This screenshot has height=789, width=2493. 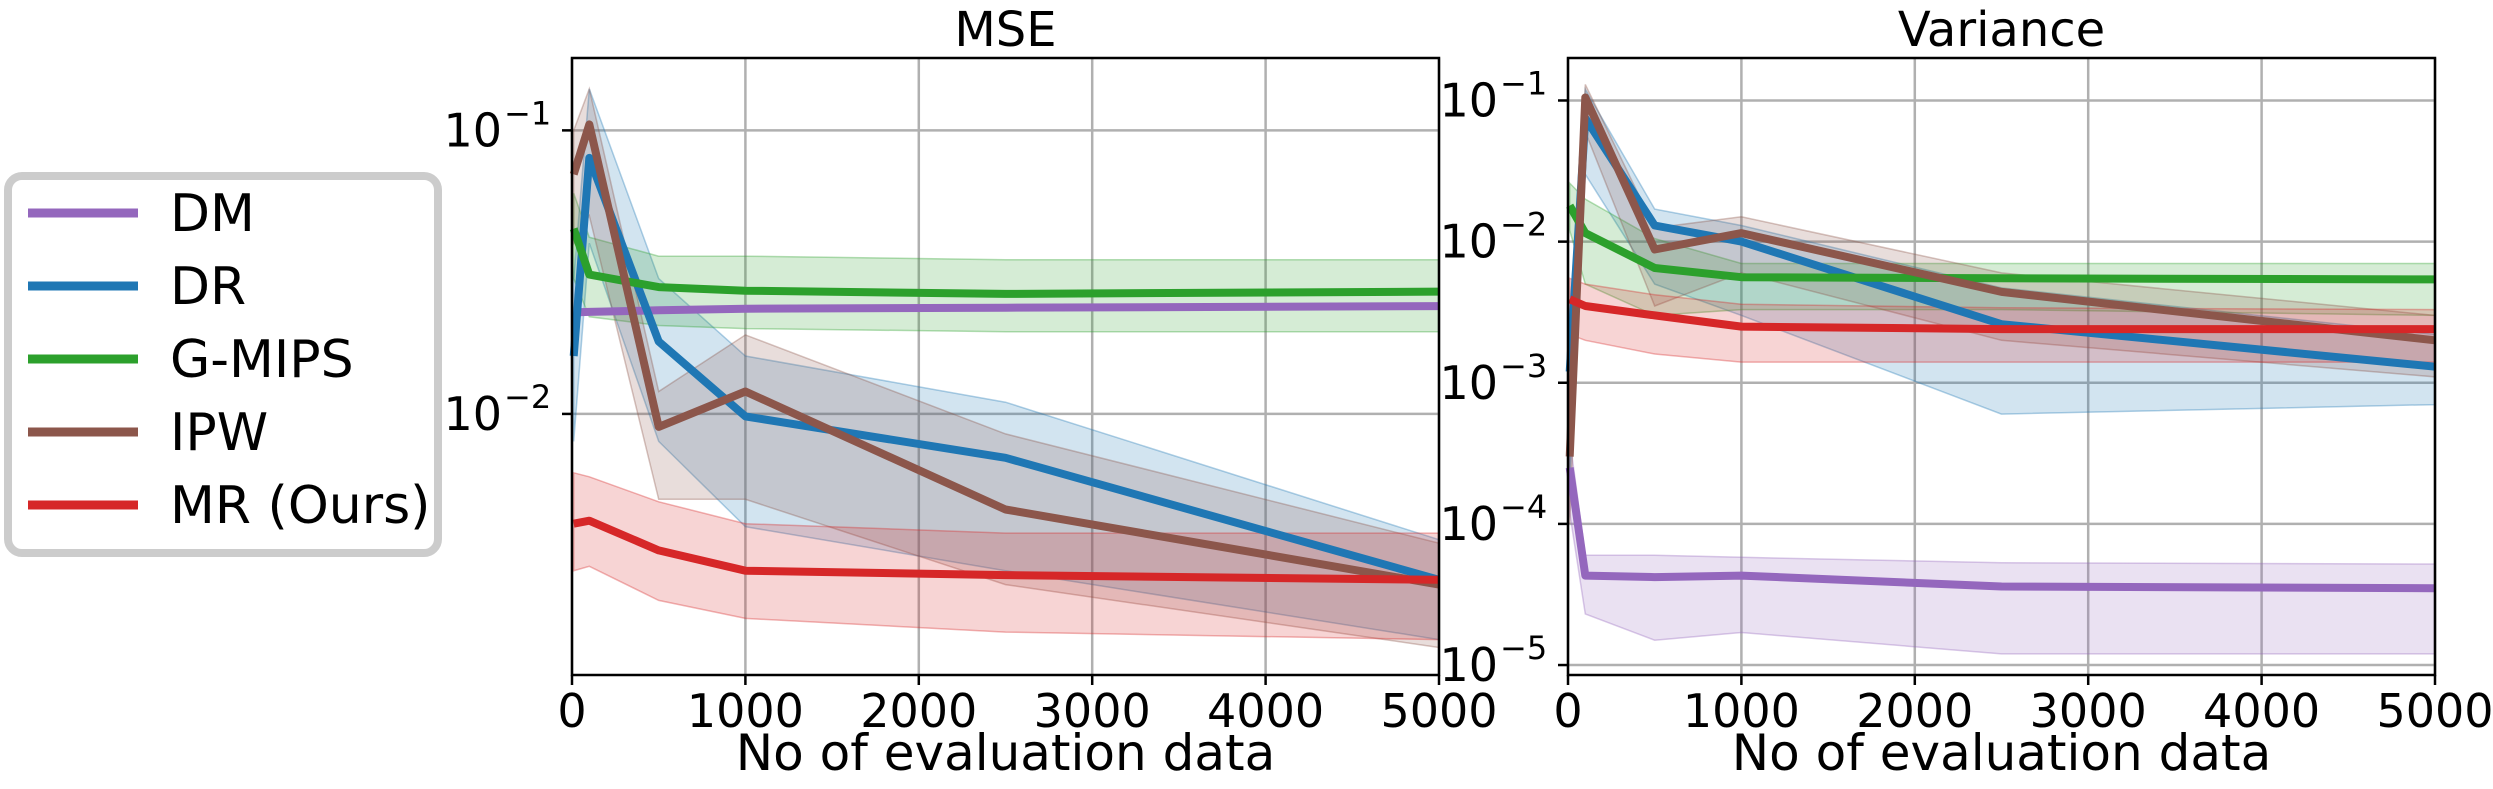 What do you see at coordinates (1265, 711) in the screenshot?
I see `x-tick-label-mse: 4000` at bounding box center [1265, 711].